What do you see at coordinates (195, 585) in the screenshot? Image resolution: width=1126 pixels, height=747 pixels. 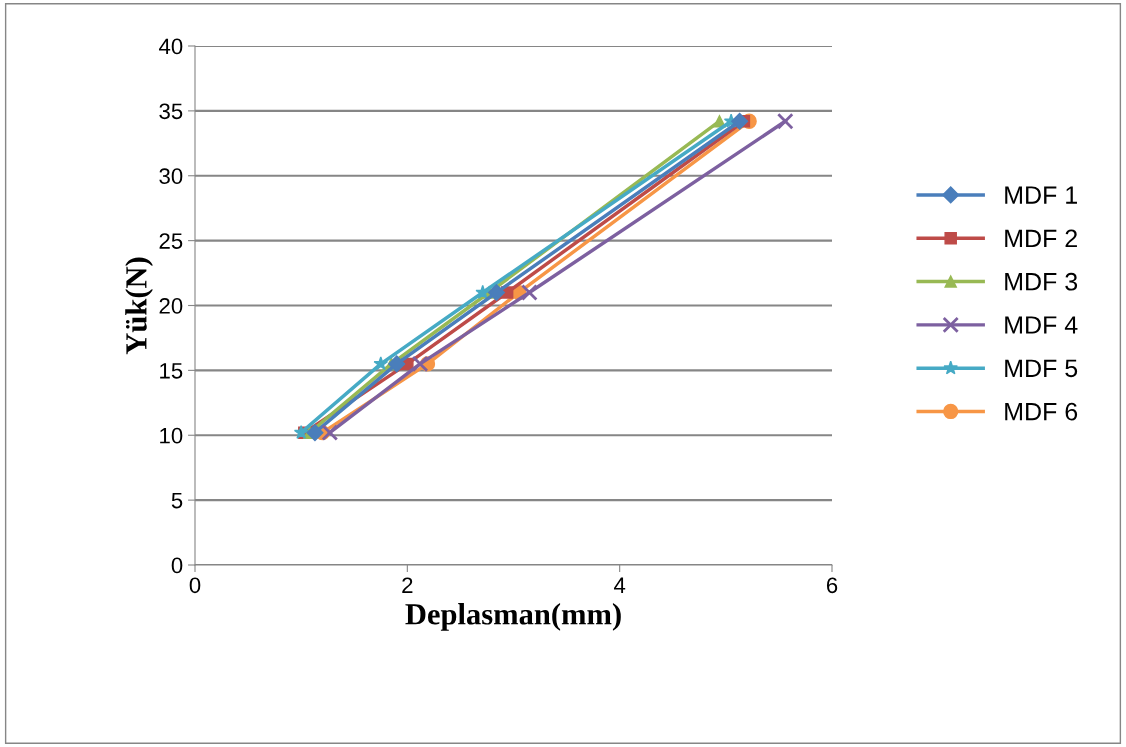 I see `x-tick-label: 0` at bounding box center [195, 585].